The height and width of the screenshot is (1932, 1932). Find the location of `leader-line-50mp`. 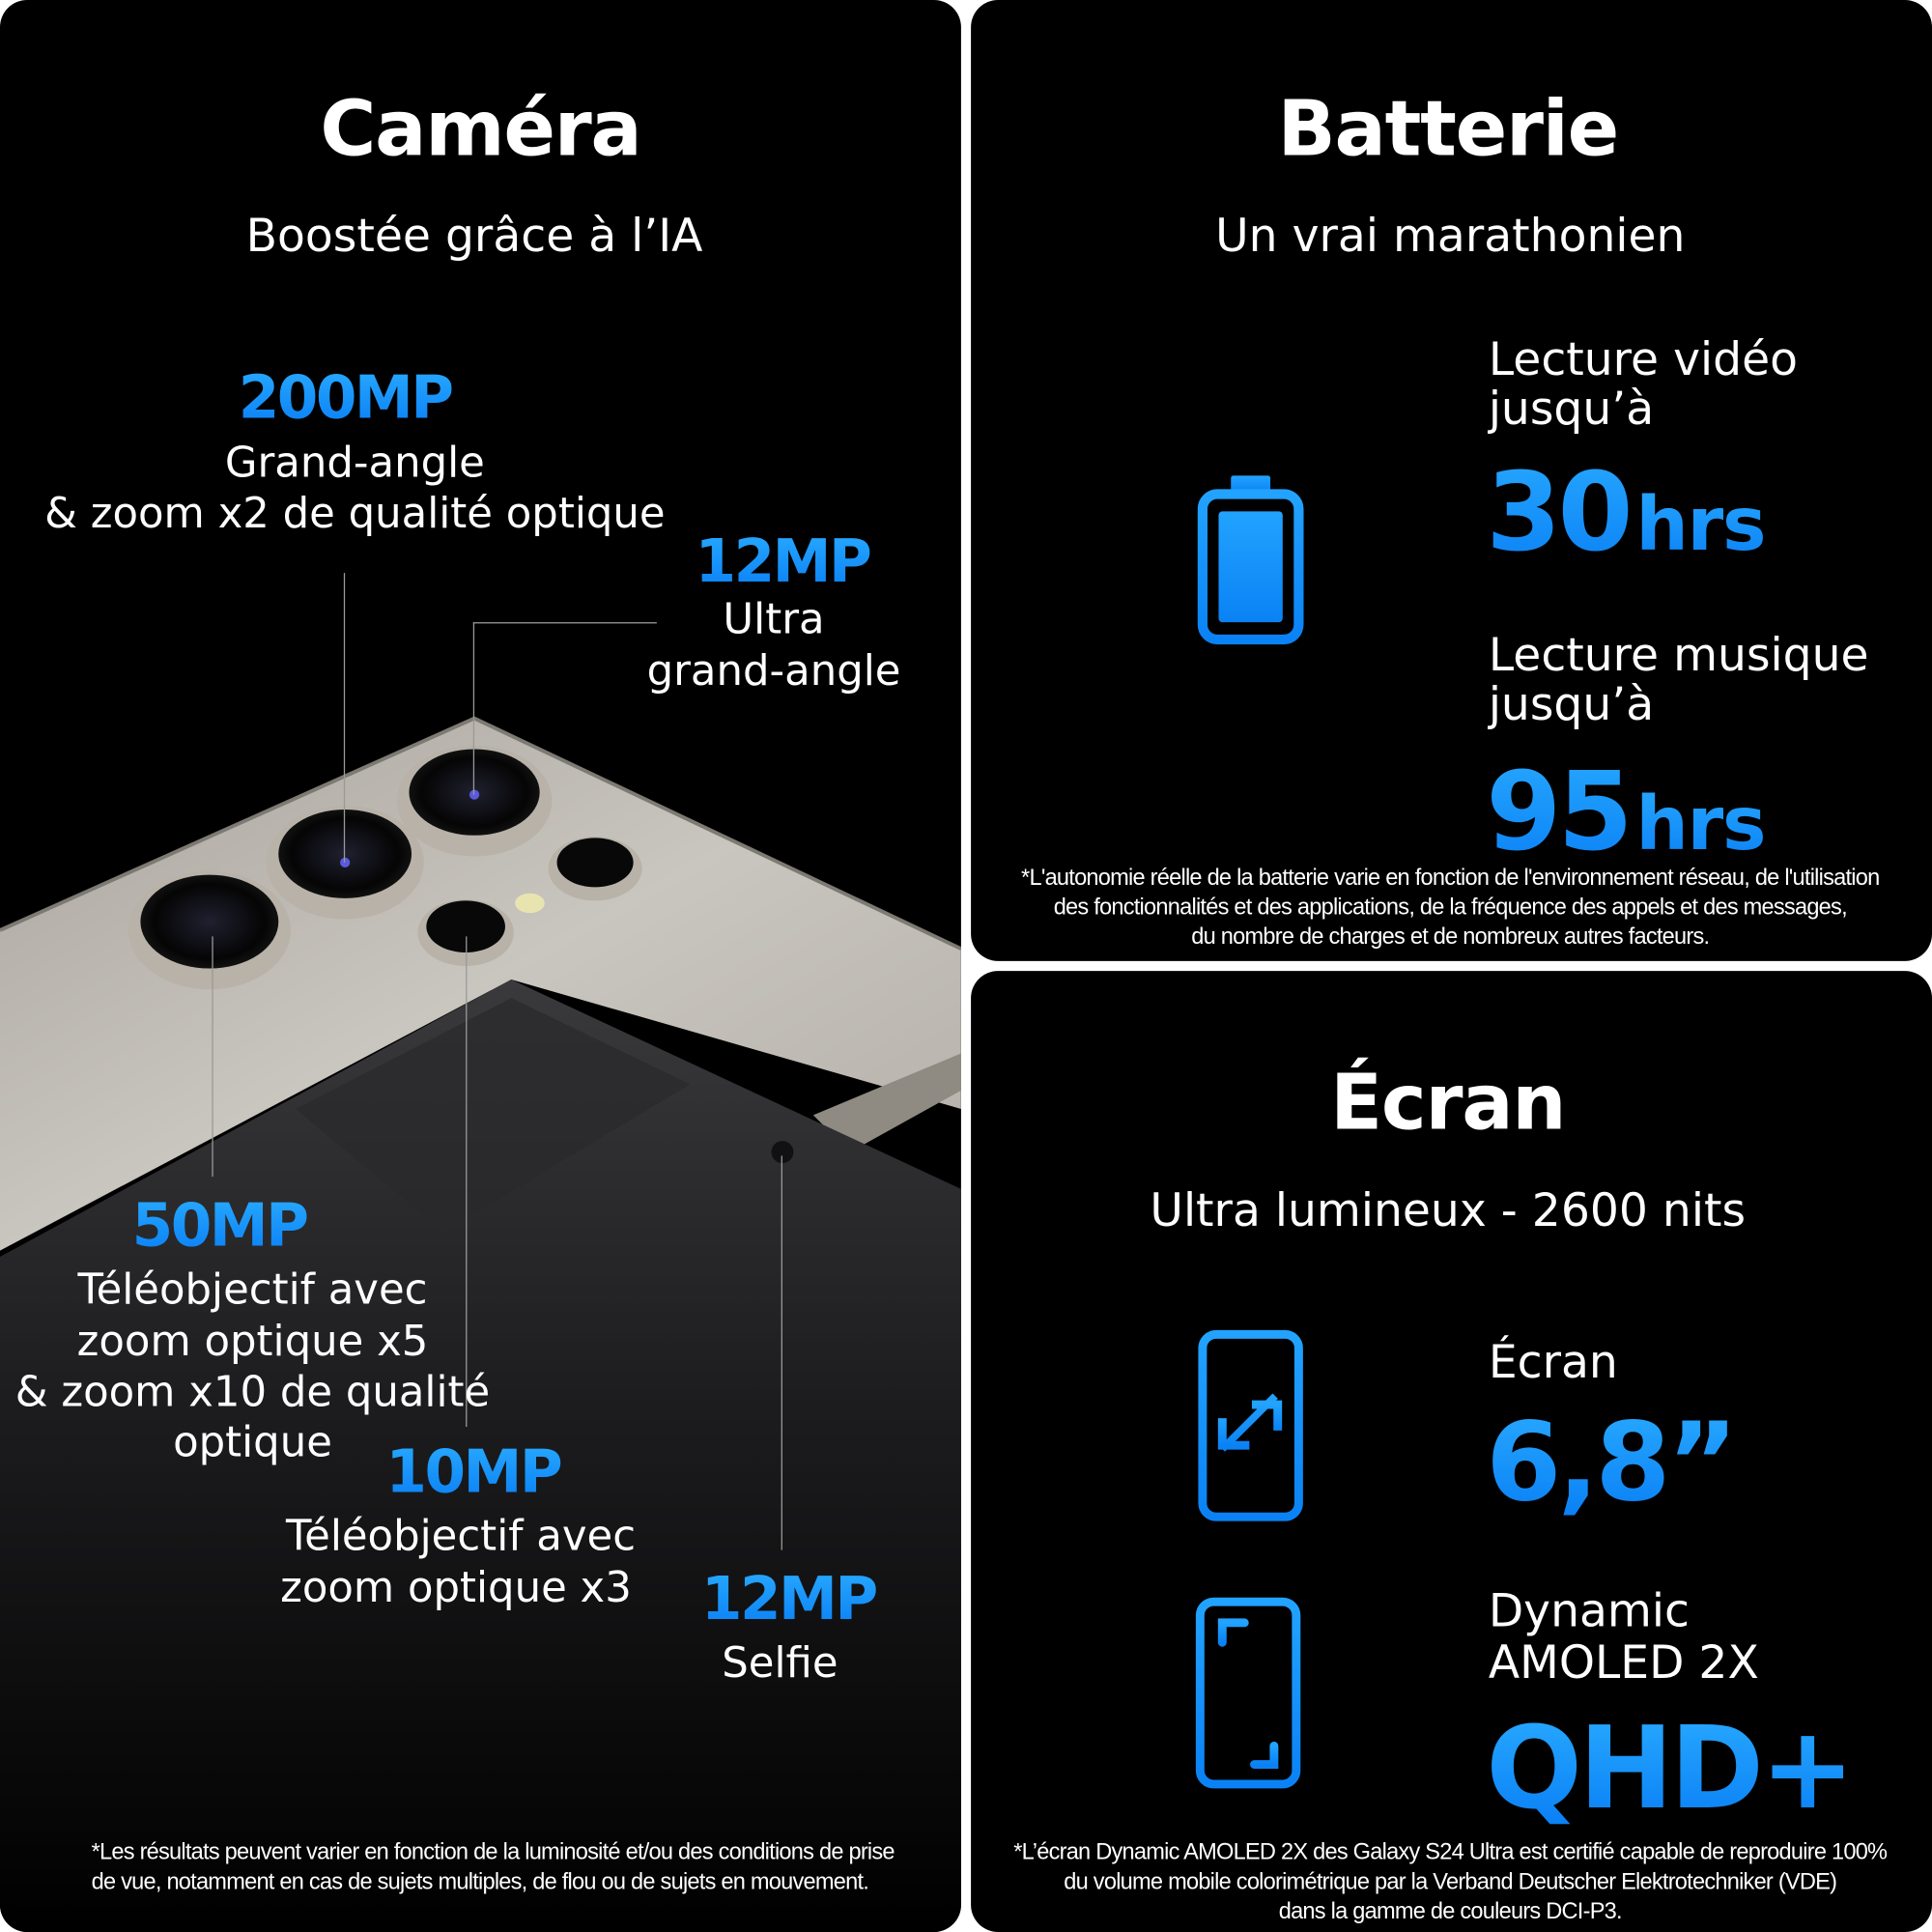

leader-line-50mp is located at coordinates (212, 1057).